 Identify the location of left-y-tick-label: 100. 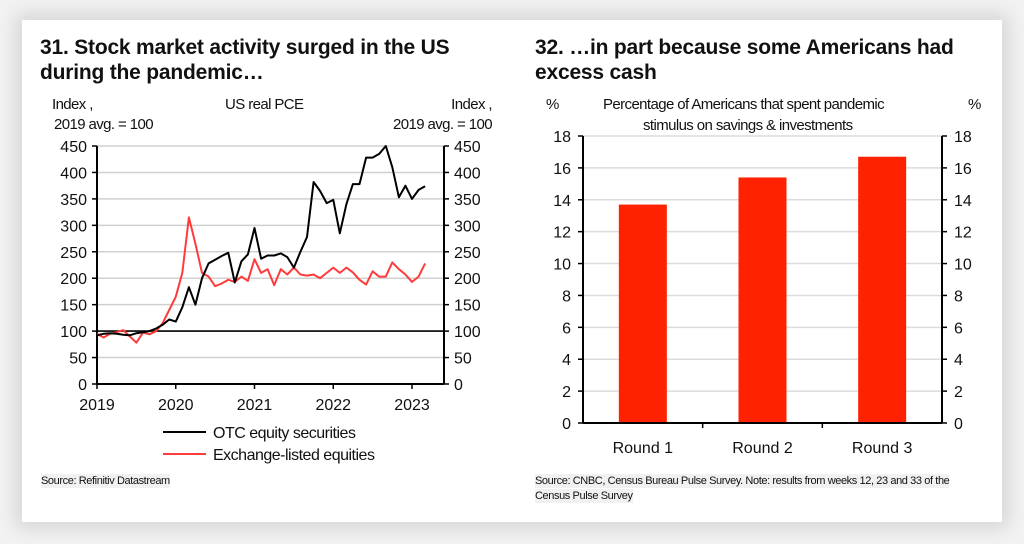
(73, 332).